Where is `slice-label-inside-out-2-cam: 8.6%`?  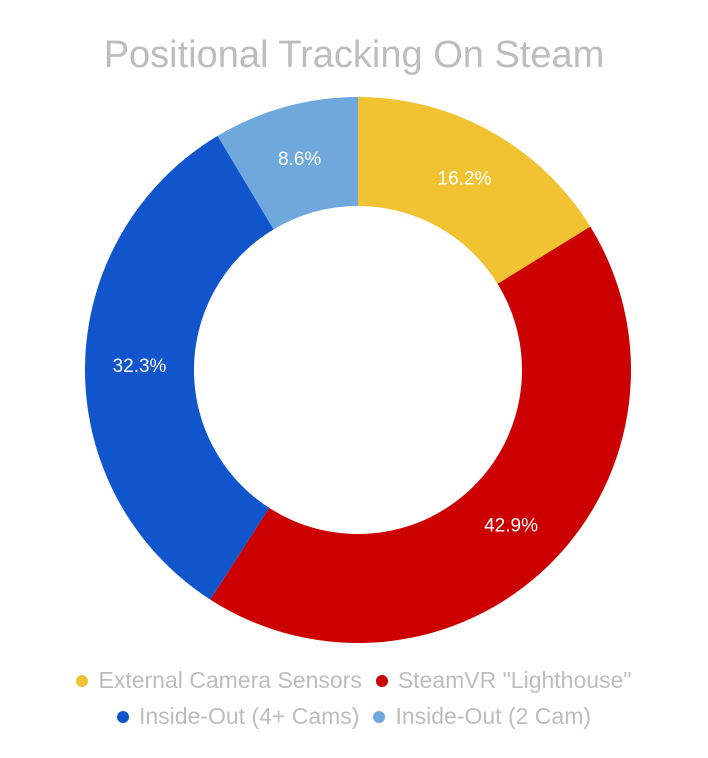
slice-label-inside-out-2-cam: 8.6% is located at coordinates (299, 159).